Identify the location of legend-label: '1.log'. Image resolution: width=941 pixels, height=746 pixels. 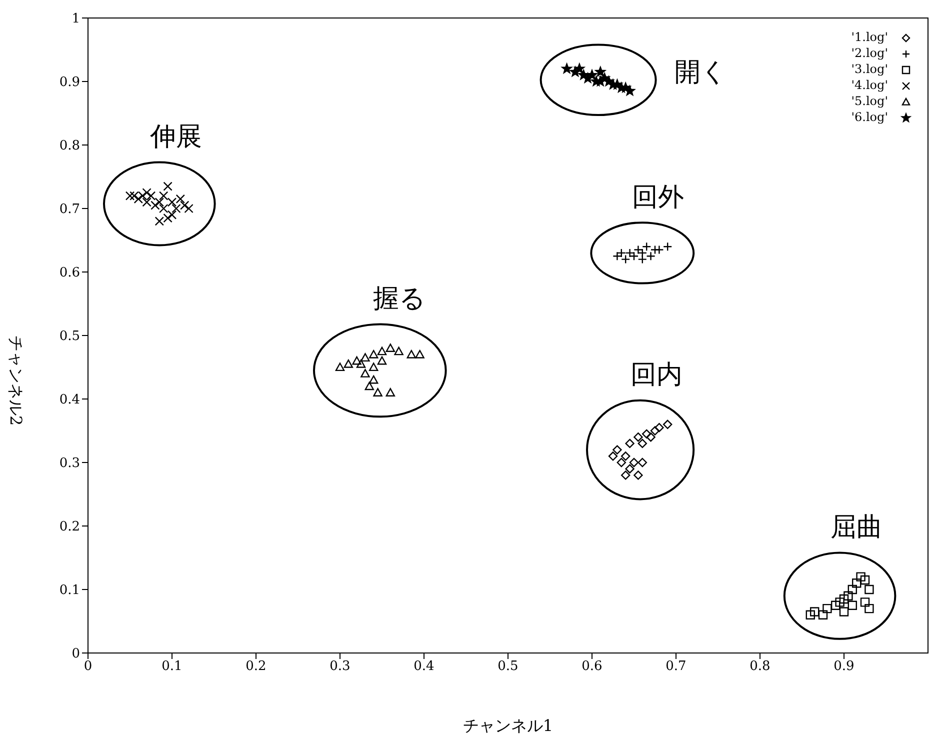
(869, 37).